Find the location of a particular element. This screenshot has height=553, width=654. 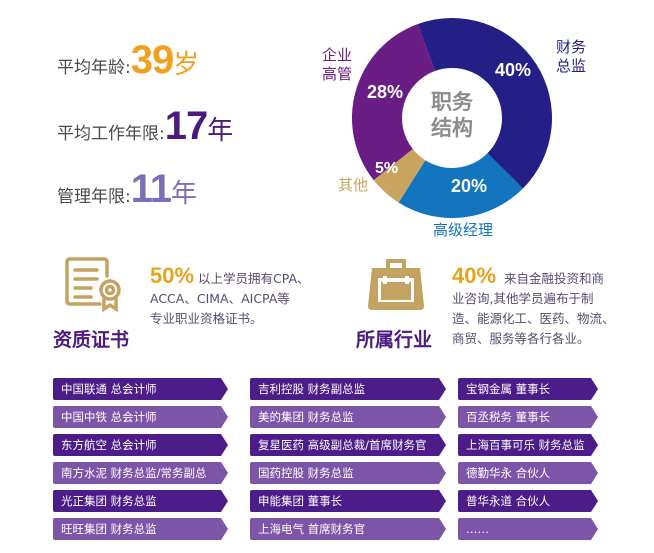

label-line: 其他 is located at coordinates (353, 185).